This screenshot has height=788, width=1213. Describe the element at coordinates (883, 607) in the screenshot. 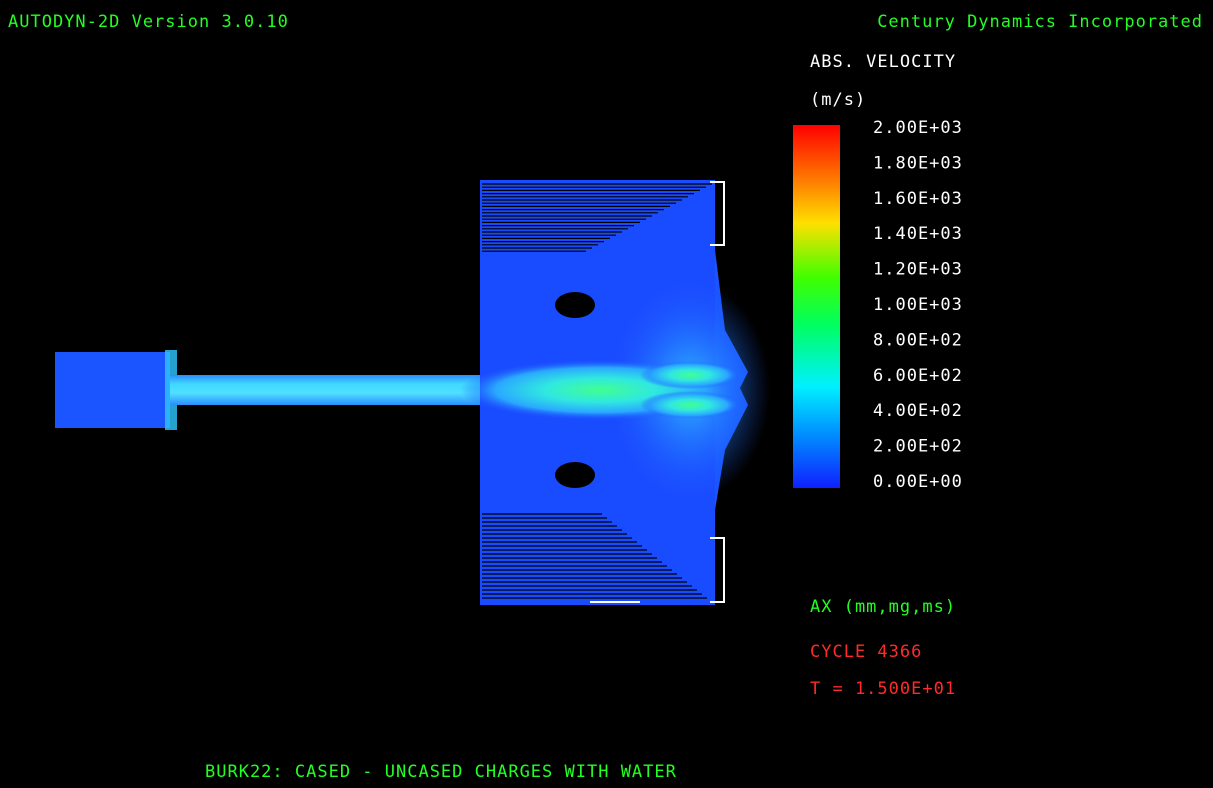

I see `units: AX (mm,mg,ms)` at that location.